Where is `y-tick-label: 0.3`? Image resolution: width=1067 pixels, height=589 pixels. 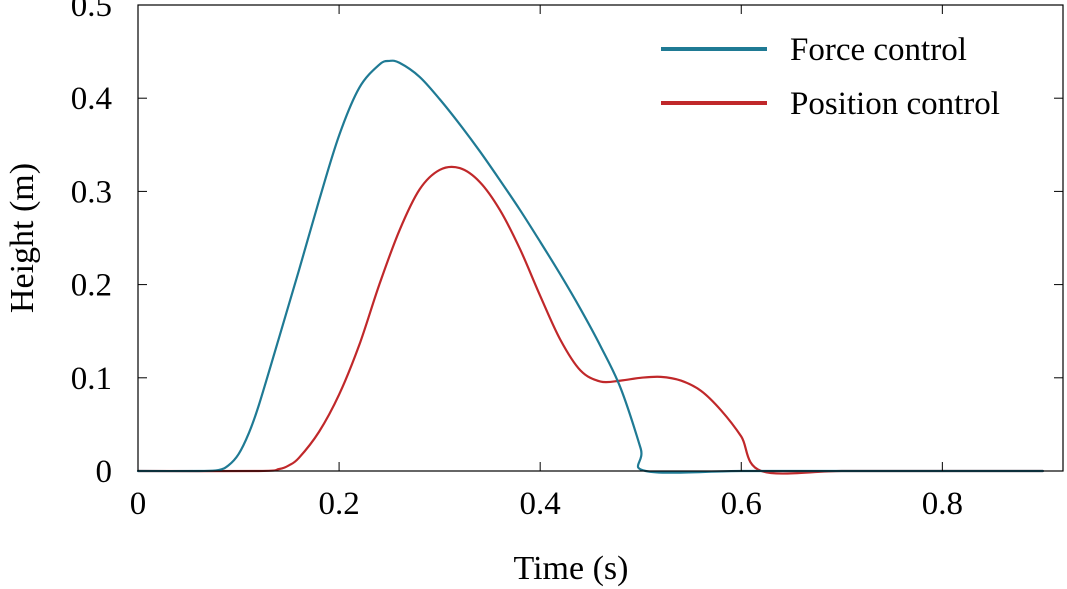 y-tick-label: 0.3 is located at coordinates (91, 192).